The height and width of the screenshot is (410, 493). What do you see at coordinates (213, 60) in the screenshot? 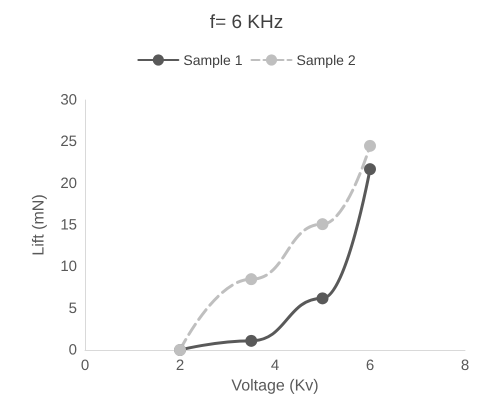
I see `legend-label: Sample 1` at bounding box center [213, 60].